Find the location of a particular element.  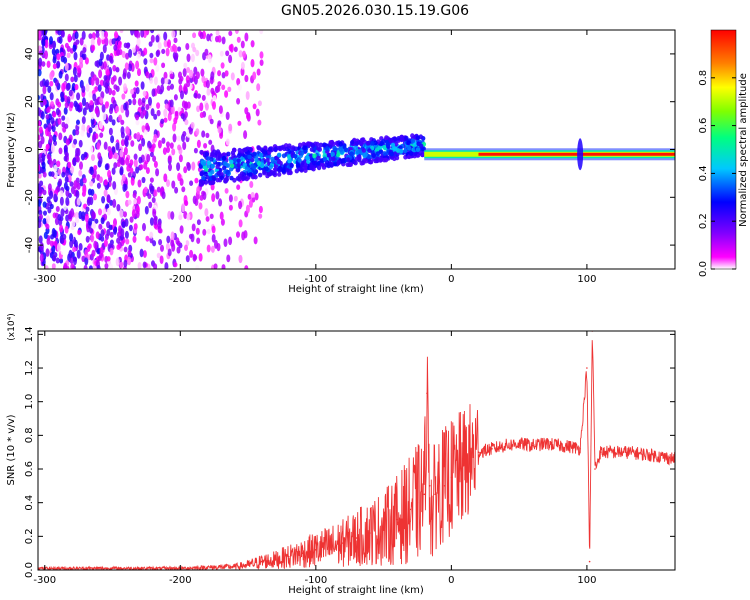

heatmap-x-label: Height of straight line (km) is located at coordinates (356, 289).